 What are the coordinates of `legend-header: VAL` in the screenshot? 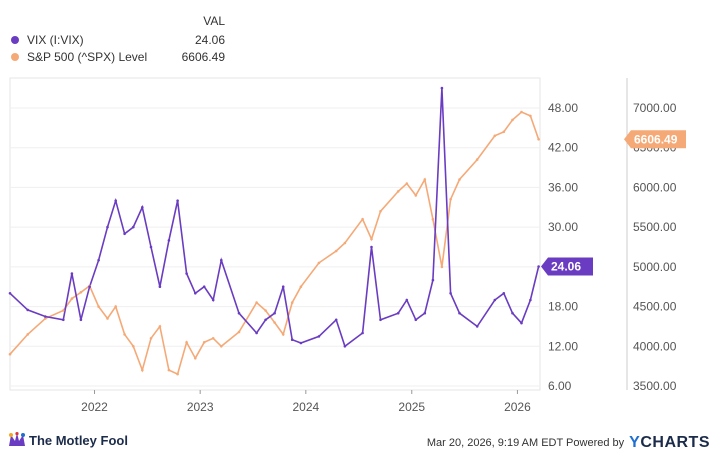 It's located at (214, 21).